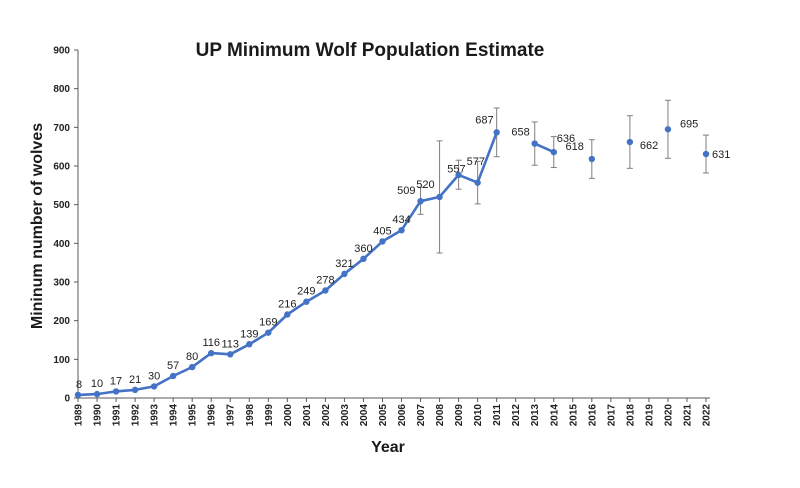 This screenshot has height=488, width=800. I want to click on y-tick-label: 600, so click(61, 167).